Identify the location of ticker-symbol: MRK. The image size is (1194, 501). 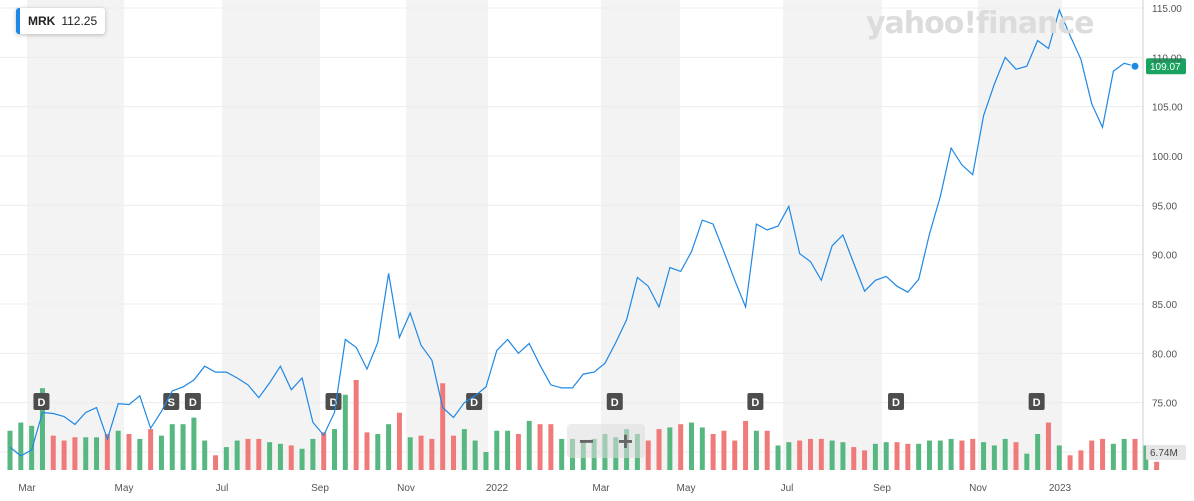
(42, 21).